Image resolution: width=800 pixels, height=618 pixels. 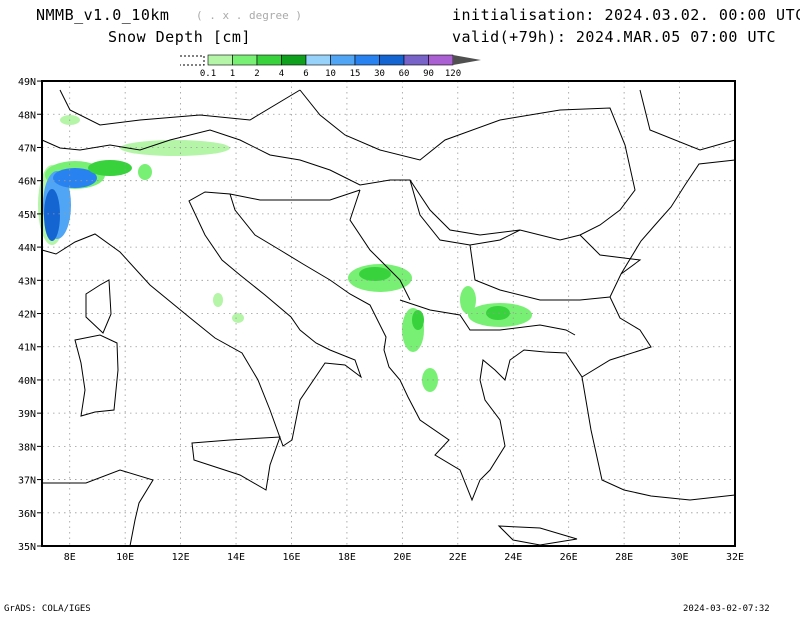 What do you see at coordinates (179, 37) in the screenshot?
I see `variable-title: Snow Depth [cm]` at bounding box center [179, 37].